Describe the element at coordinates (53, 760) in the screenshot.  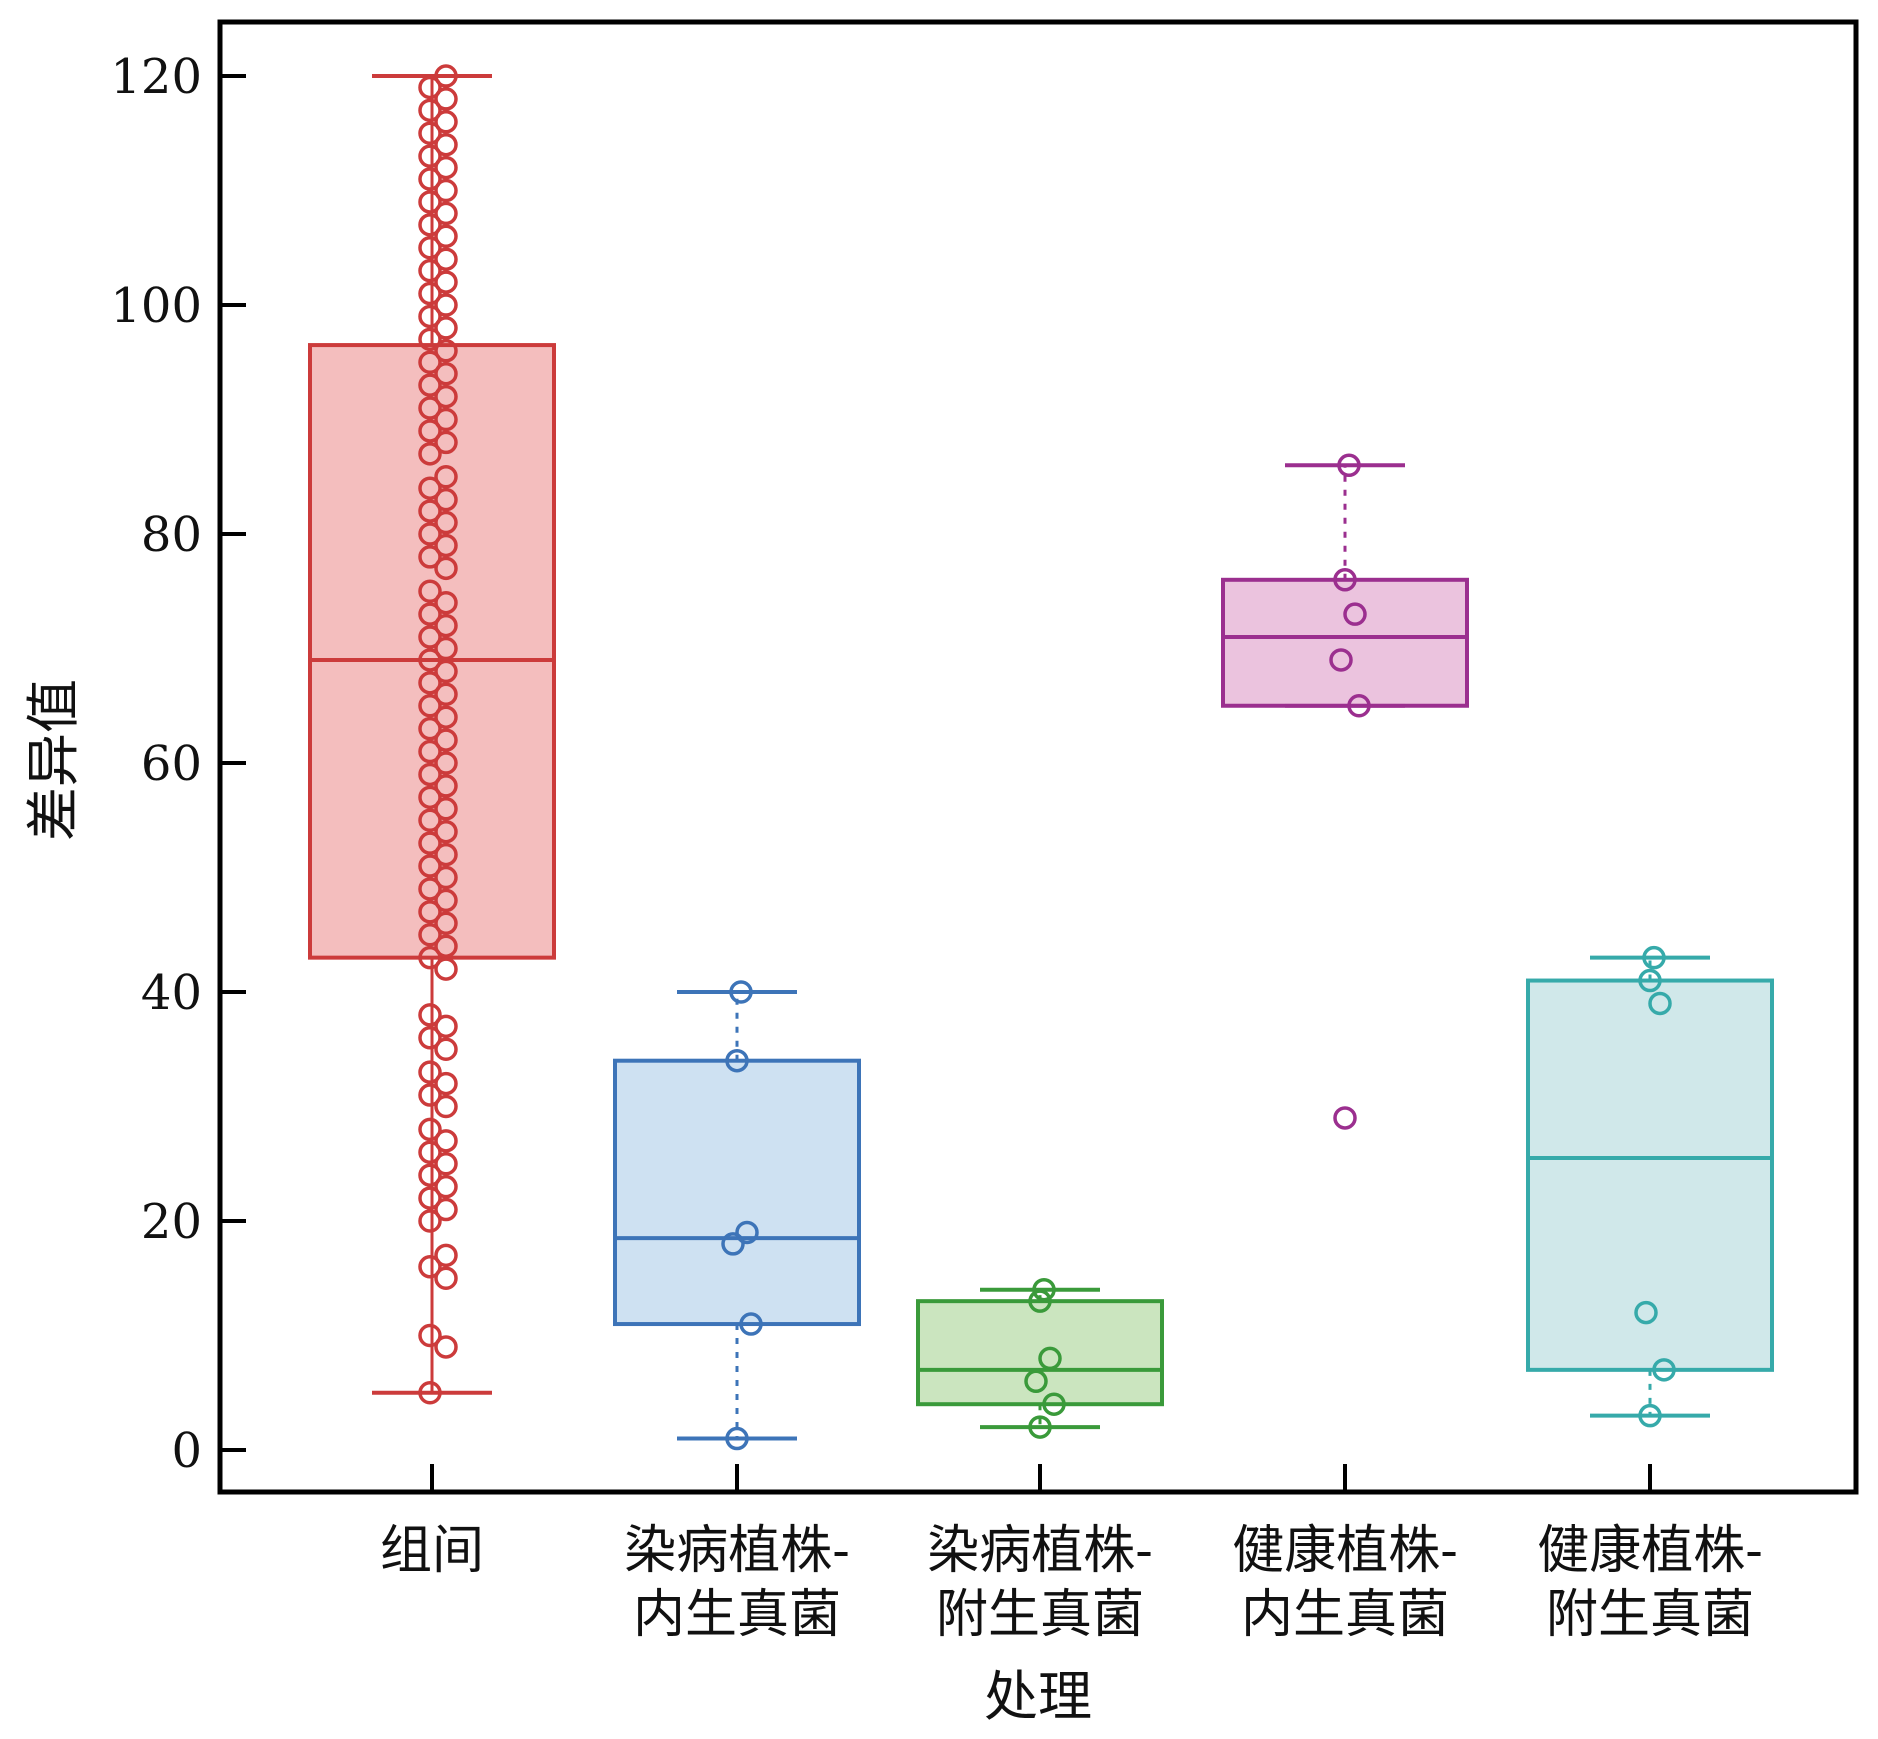
I see `y-axis-title: 差异值` at that location.